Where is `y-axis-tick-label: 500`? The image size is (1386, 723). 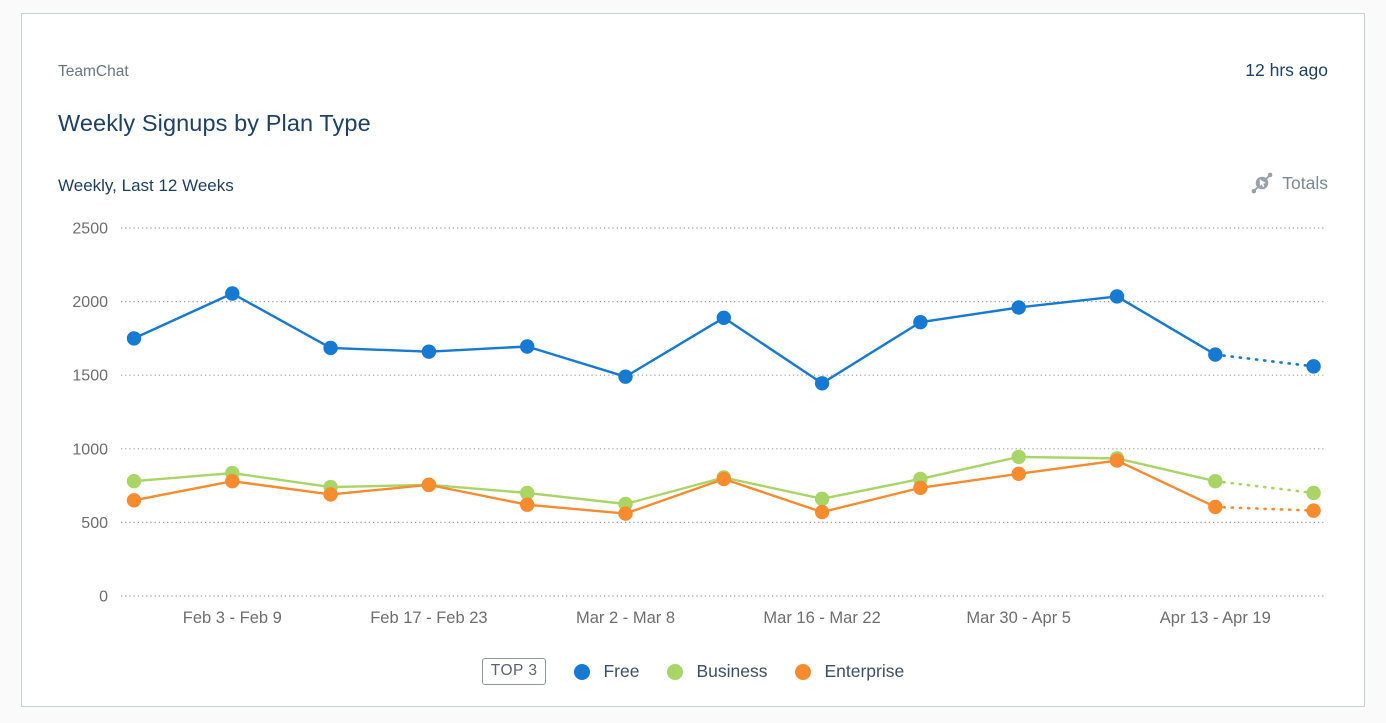
y-axis-tick-label: 500 is located at coordinates (94, 523).